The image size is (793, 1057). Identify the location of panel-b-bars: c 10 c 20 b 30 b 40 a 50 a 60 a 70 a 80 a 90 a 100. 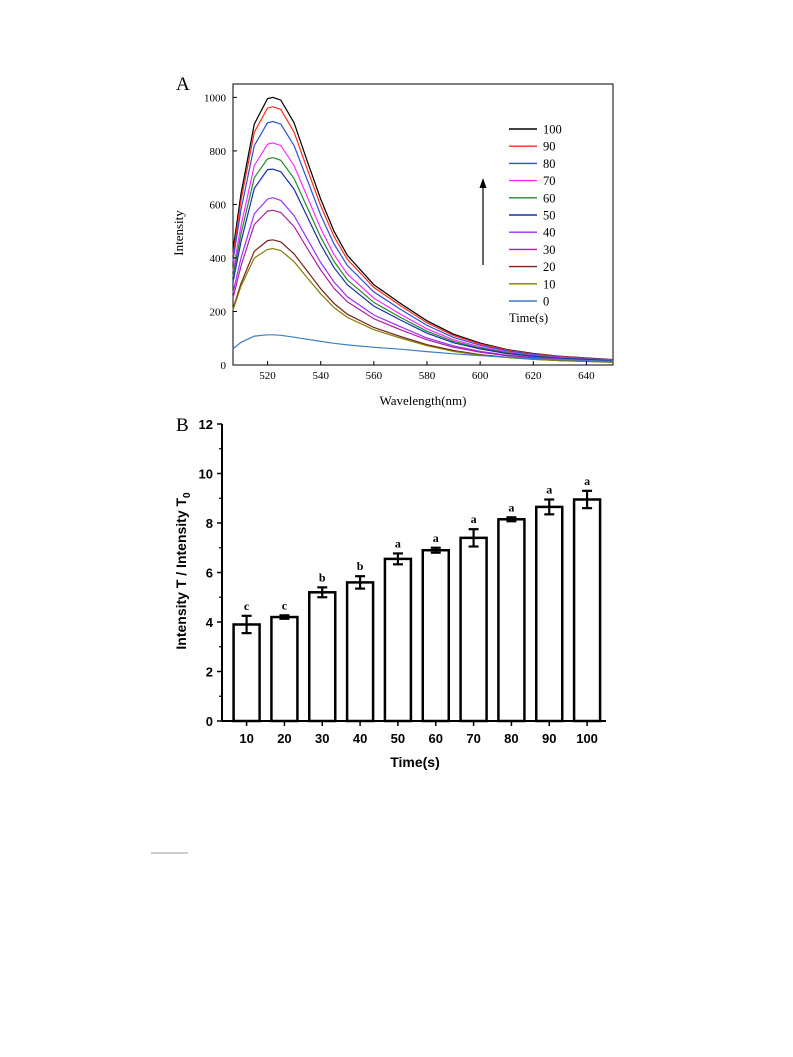
(417, 610).